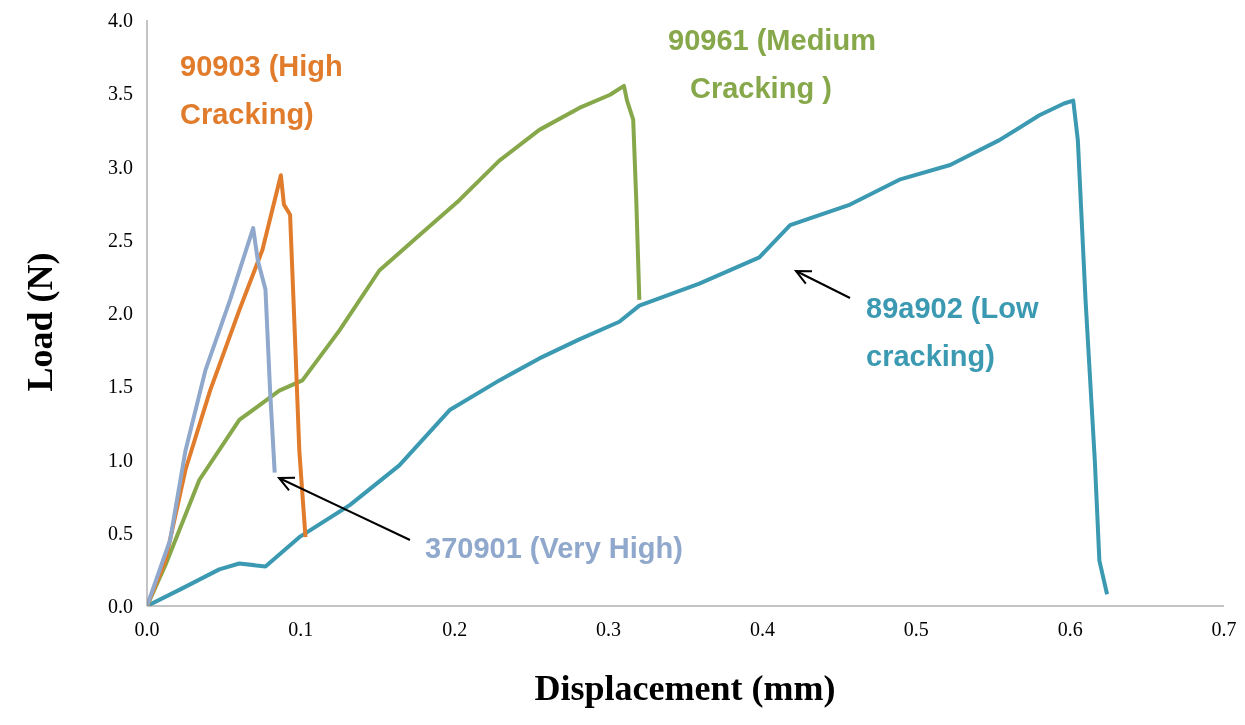 The width and height of the screenshot is (1245, 725). I want to click on x-tick-label: 0.4, so click(762, 629).